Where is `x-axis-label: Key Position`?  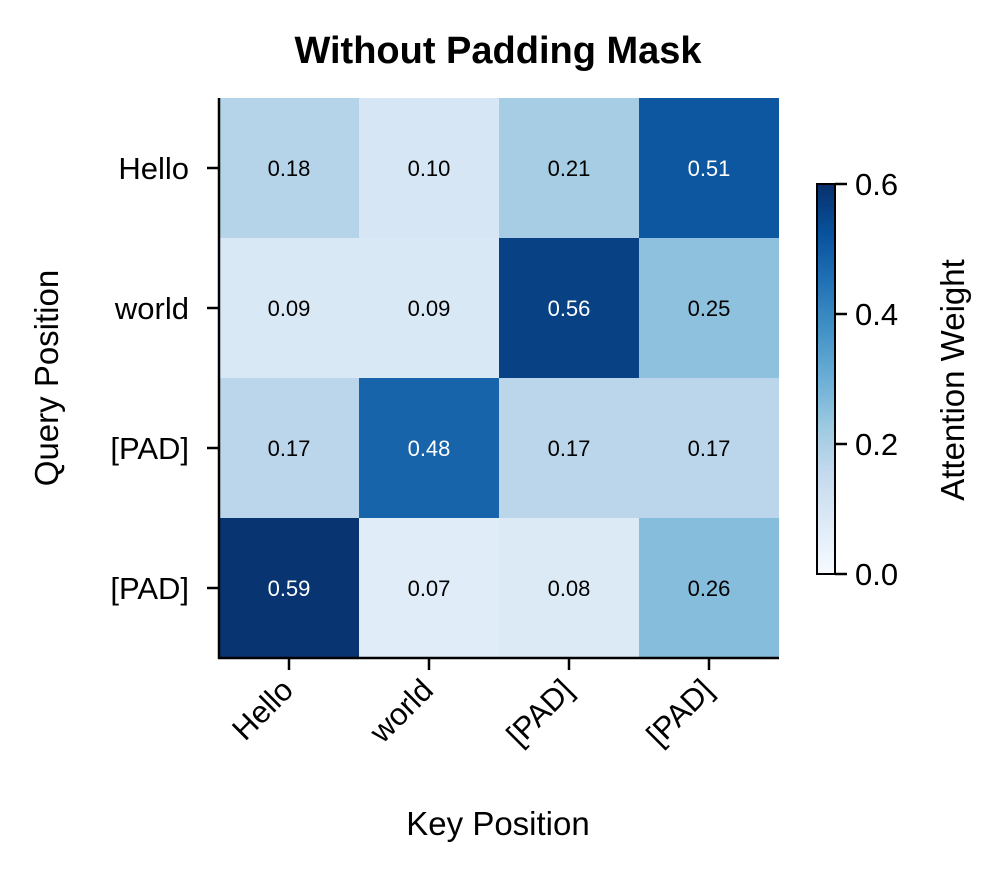 x-axis-label: Key Position is located at coordinates (497, 823).